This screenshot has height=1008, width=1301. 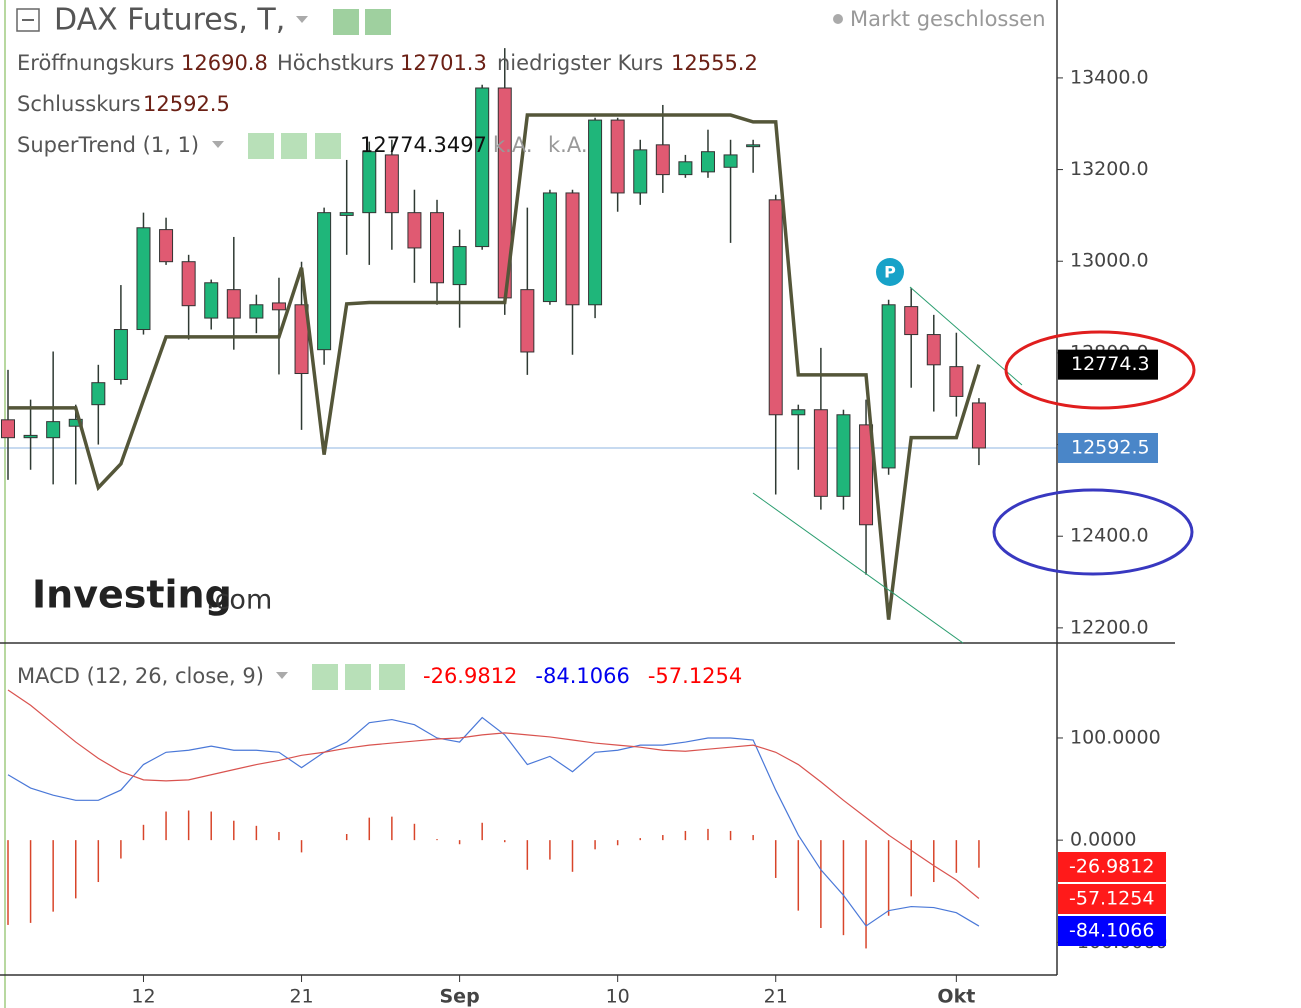 What do you see at coordinates (143, 997) in the screenshot?
I see `x-tick-label: 12` at bounding box center [143, 997].